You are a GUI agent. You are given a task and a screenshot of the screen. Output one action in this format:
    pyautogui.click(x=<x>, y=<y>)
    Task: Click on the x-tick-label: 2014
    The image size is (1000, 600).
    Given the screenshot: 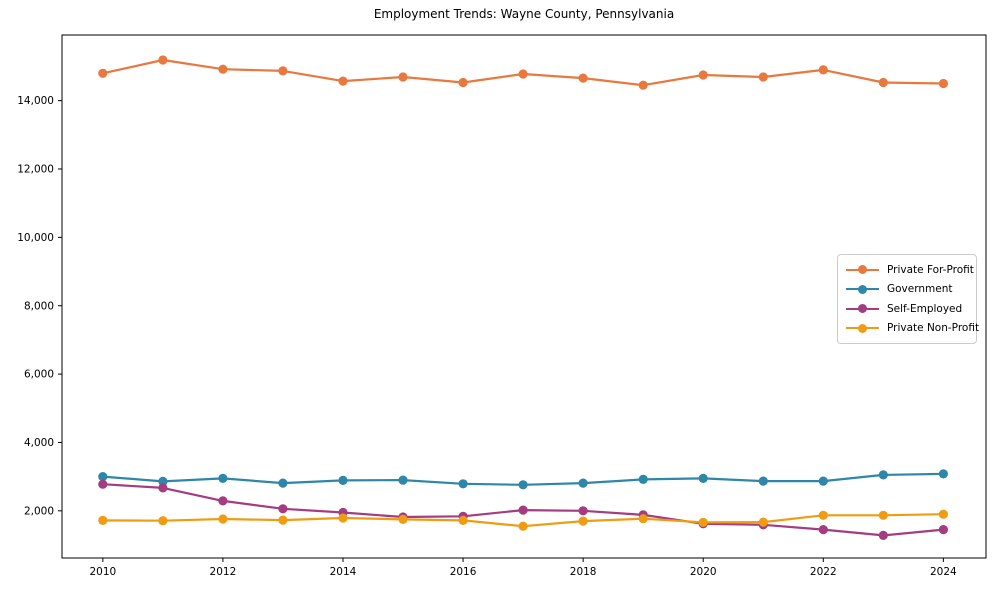 What is the action you would take?
    pyautogui.click(x=343, y=572)
    